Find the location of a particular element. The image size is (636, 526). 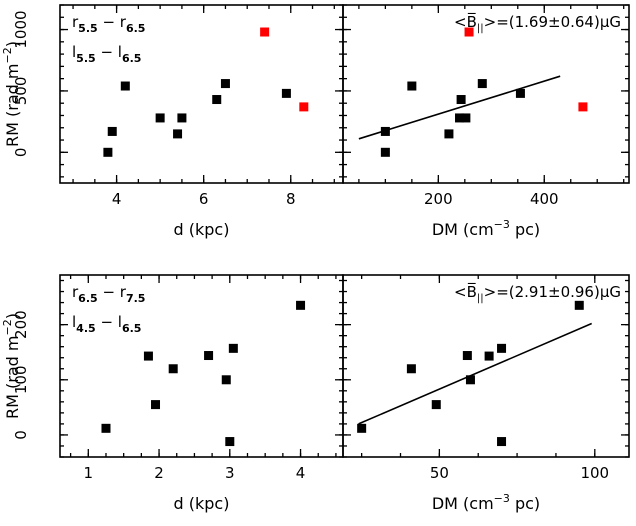

x-tick-label: 400 is located at coordinates (544, 199).